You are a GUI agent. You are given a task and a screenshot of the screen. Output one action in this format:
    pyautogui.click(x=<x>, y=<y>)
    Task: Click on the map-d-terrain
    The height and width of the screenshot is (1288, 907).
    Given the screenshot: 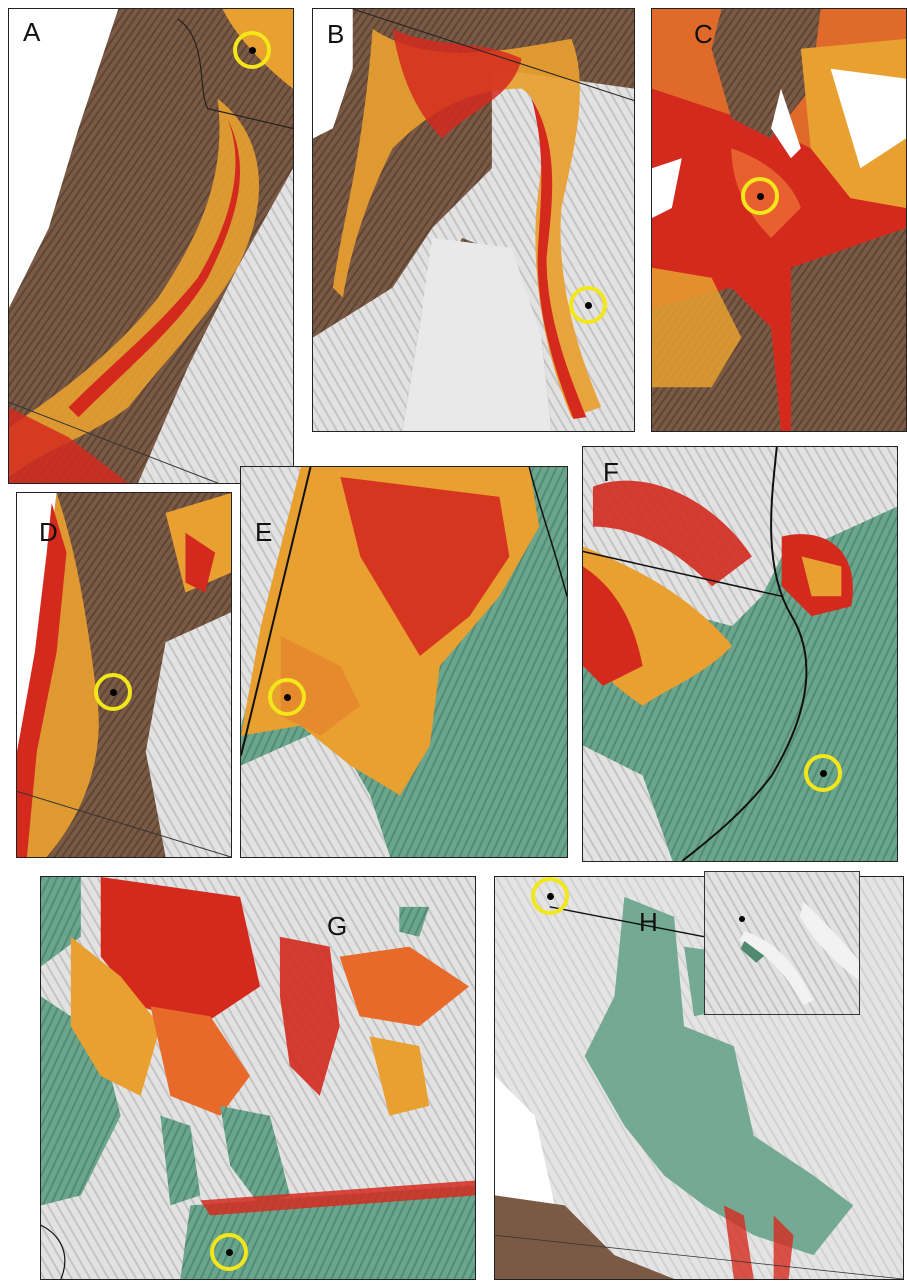 What is the action you would take?
    pyautogui.click(x=124, y=675)
    